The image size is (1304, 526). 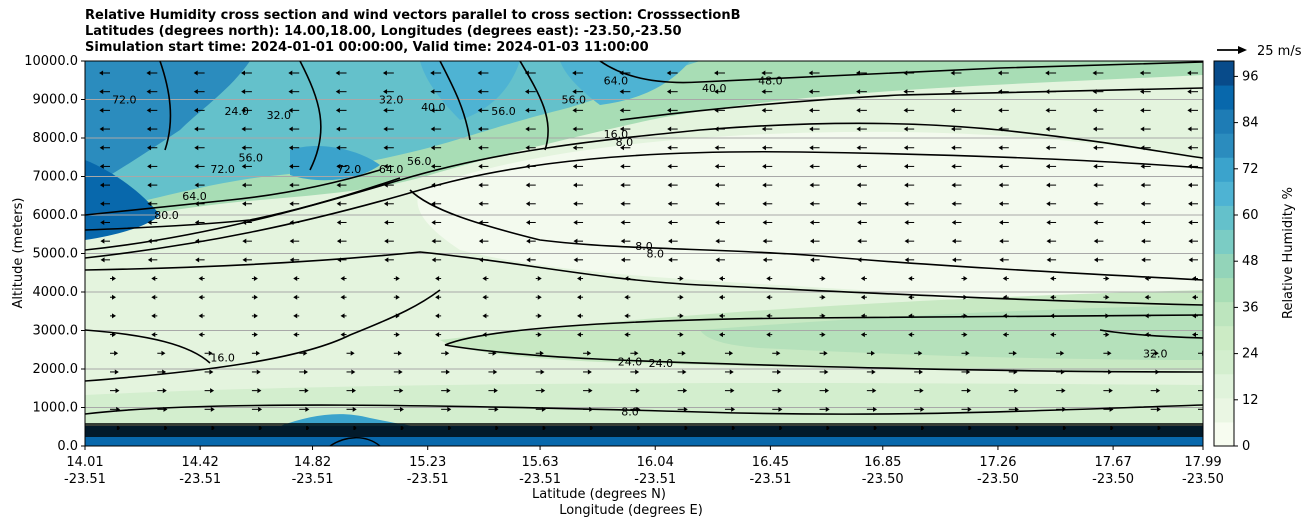 I want to click on x-tick-label-lat: 15.23, so click(x=427, y=462).